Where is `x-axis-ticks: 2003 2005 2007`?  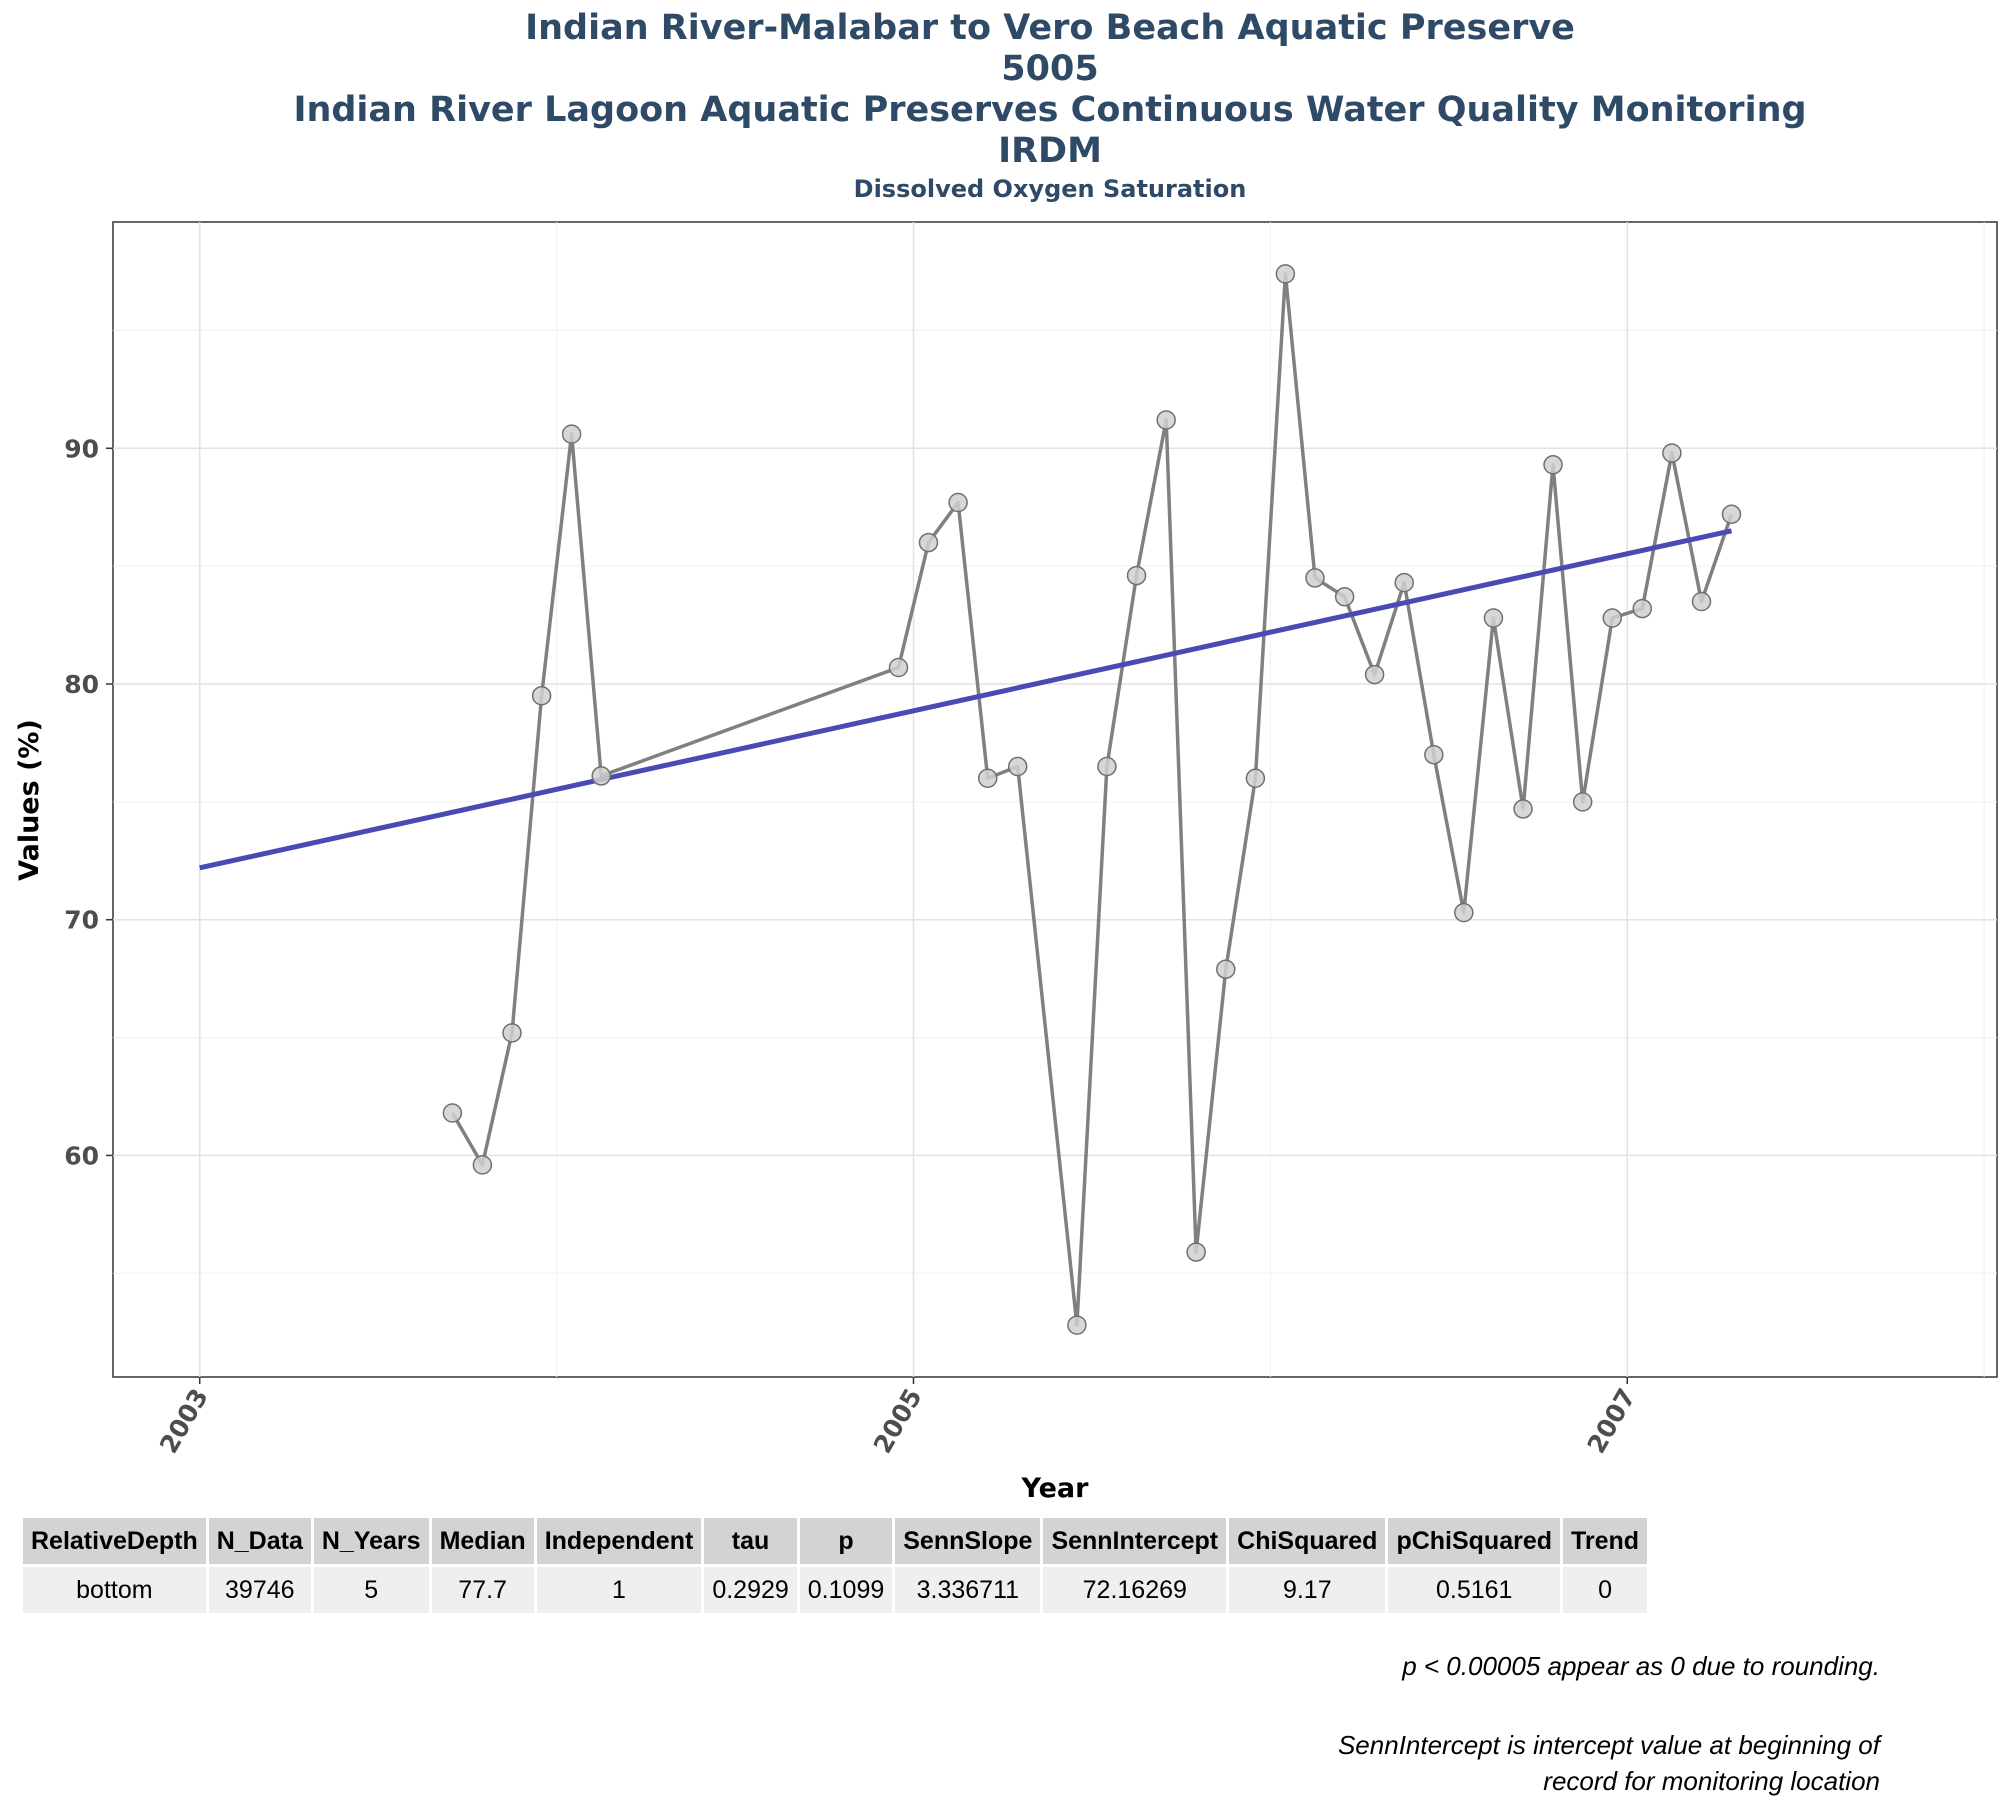 x-axis-ticks: 2003 2005 2007 is located at coordinates (897, 1417).